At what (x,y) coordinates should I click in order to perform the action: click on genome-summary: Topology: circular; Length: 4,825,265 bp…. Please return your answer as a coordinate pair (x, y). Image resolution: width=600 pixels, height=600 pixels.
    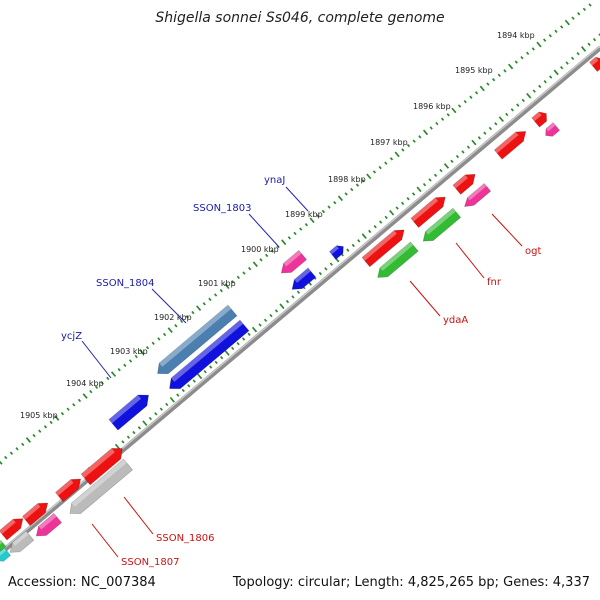
    Looking at the image, I should click on (411, 582).